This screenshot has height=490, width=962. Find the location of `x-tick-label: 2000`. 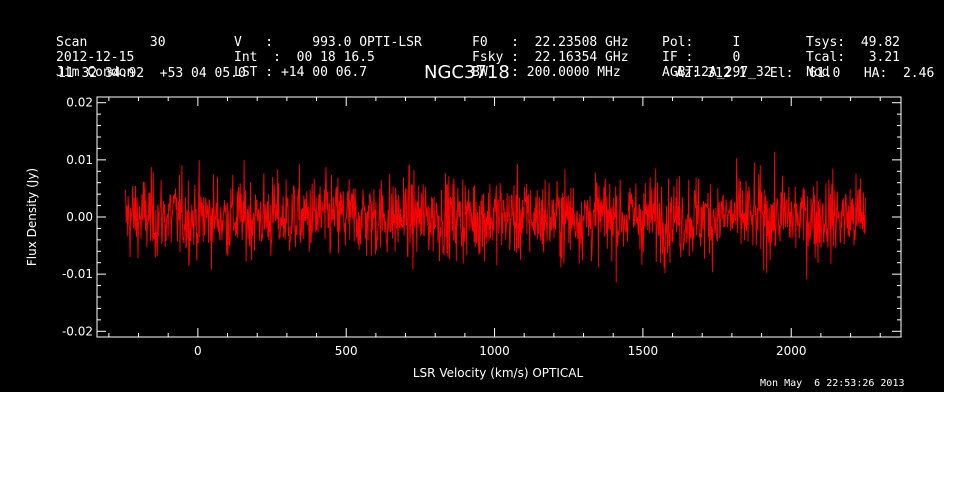

x-tick-label: 2000 is located at coordinates (791, 351).